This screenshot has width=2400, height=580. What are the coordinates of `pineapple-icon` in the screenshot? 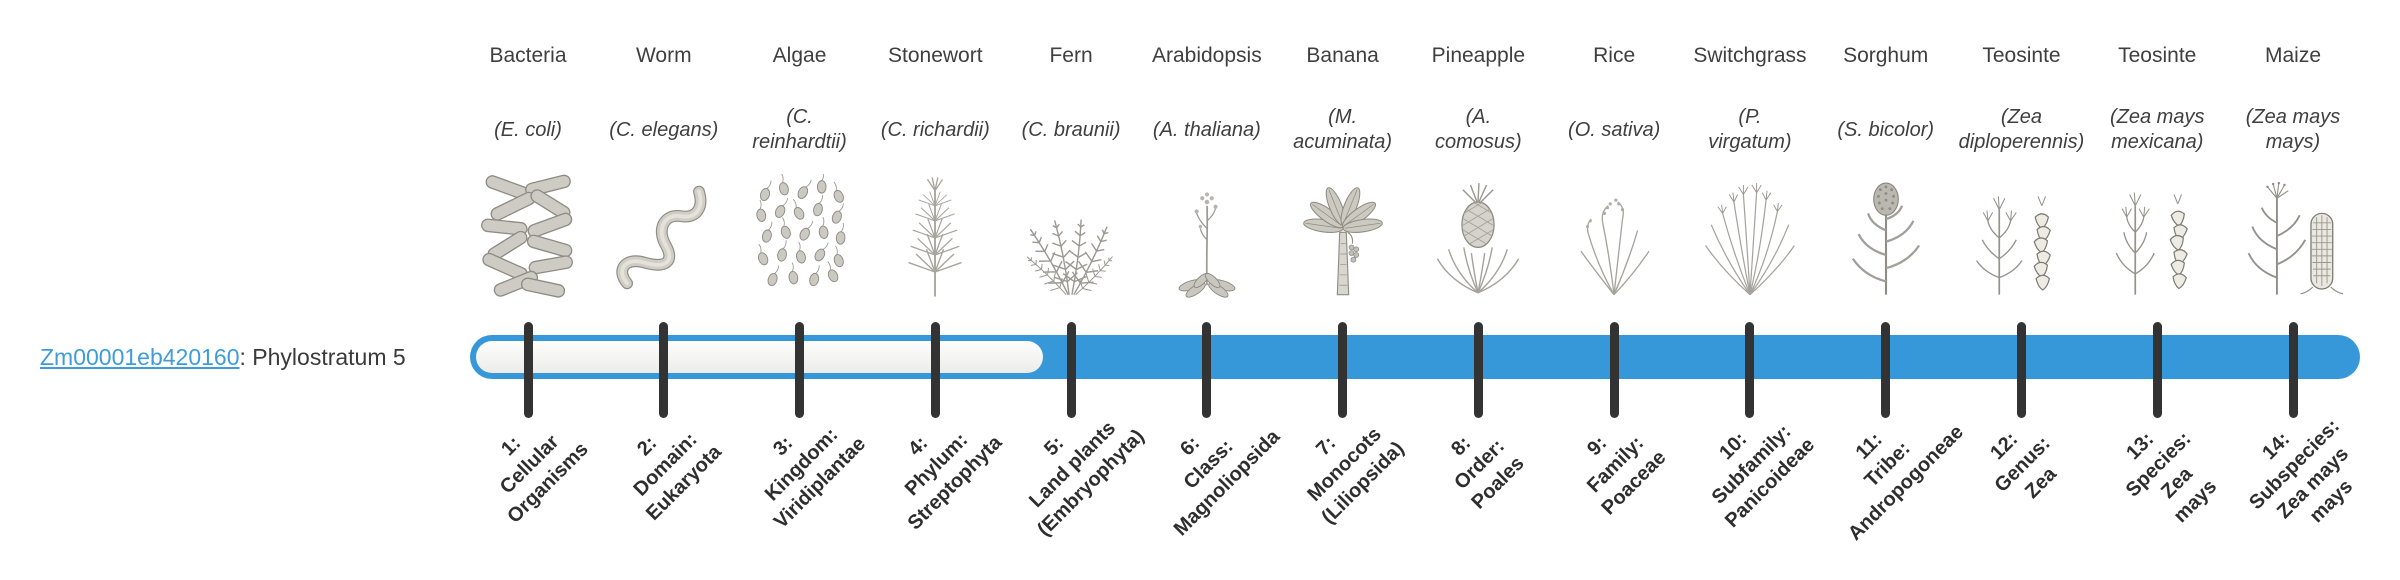 It's located at (1478, 238).